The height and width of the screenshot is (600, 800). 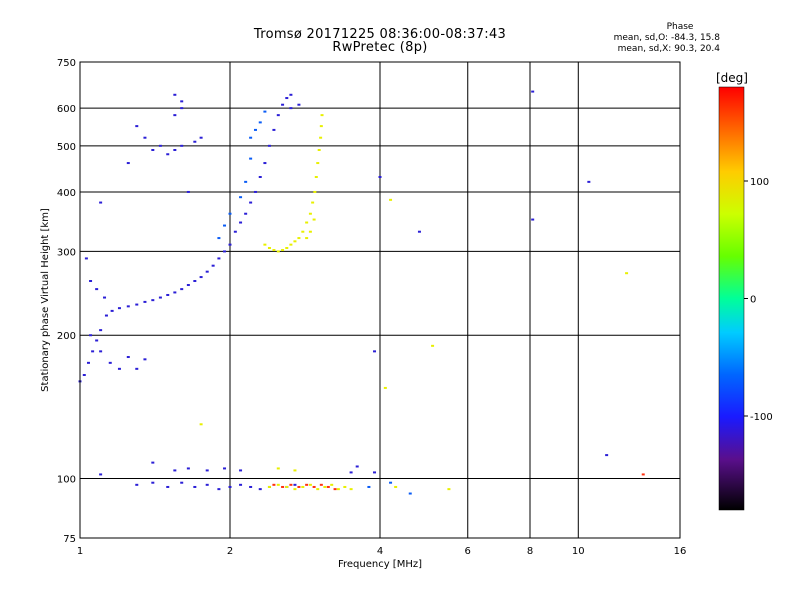 What do you see at coordinates (680, 551) in the screenshot?
I see `x-tick-label: 16` at bounding box center [680, 551].